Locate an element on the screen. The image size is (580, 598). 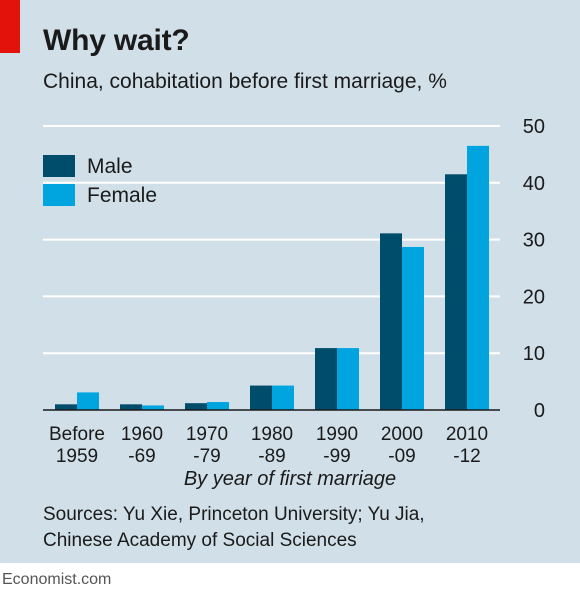
y-tick-label: 50 is located at coordinates (534, 127).